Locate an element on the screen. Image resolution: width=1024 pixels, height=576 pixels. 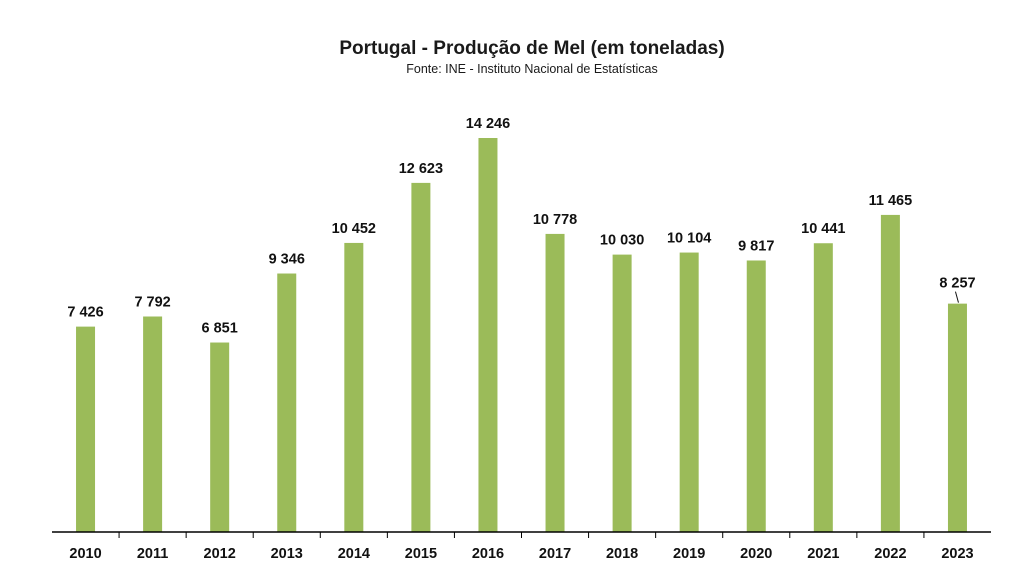
data-label-2015: 12 623 is located at coordinates (421, 169).